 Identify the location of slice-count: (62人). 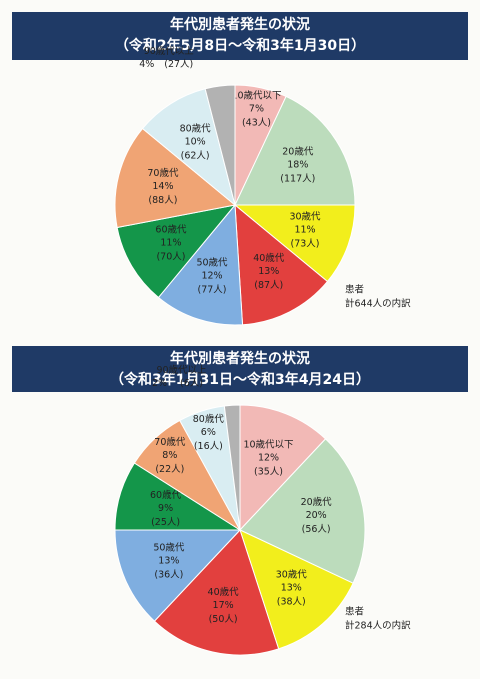
(195, 156).